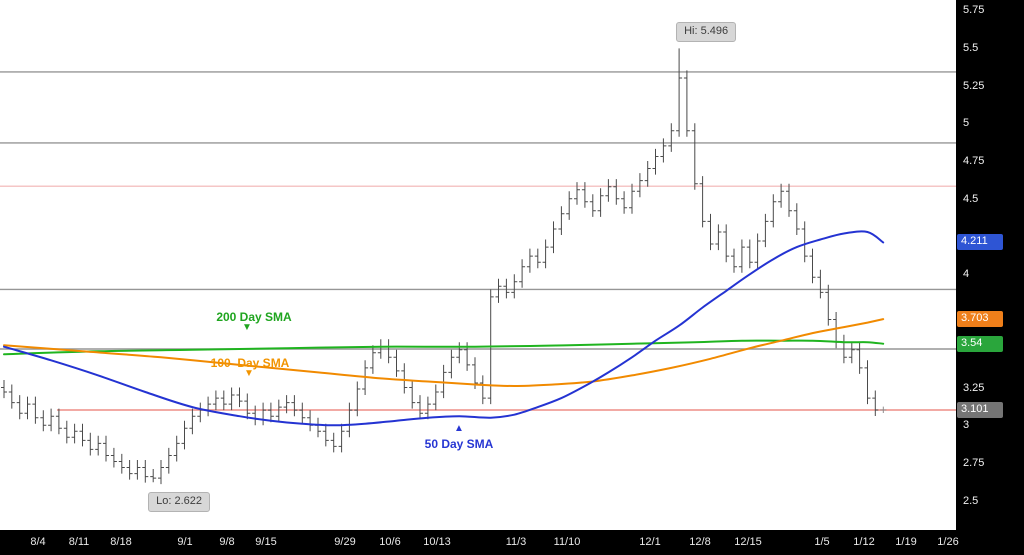  I want to click on price-tick-label: 5.5, so click(971, 47).